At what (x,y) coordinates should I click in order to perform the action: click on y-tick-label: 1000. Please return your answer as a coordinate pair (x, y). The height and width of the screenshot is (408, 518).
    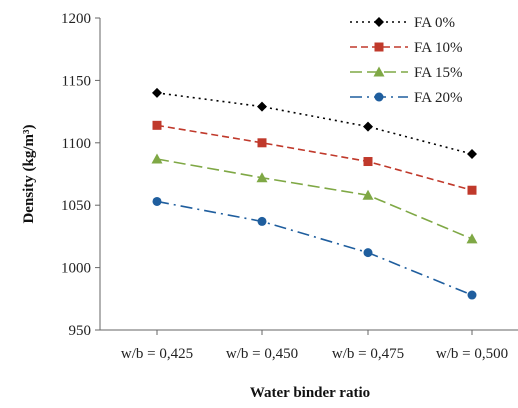
    Looking at the image, I should click on (76, 269).